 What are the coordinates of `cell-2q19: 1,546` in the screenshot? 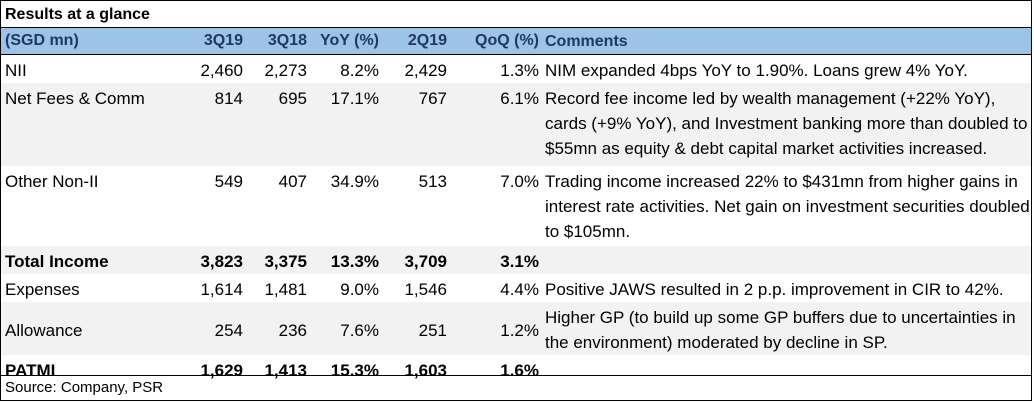 It's located at (425, 289).